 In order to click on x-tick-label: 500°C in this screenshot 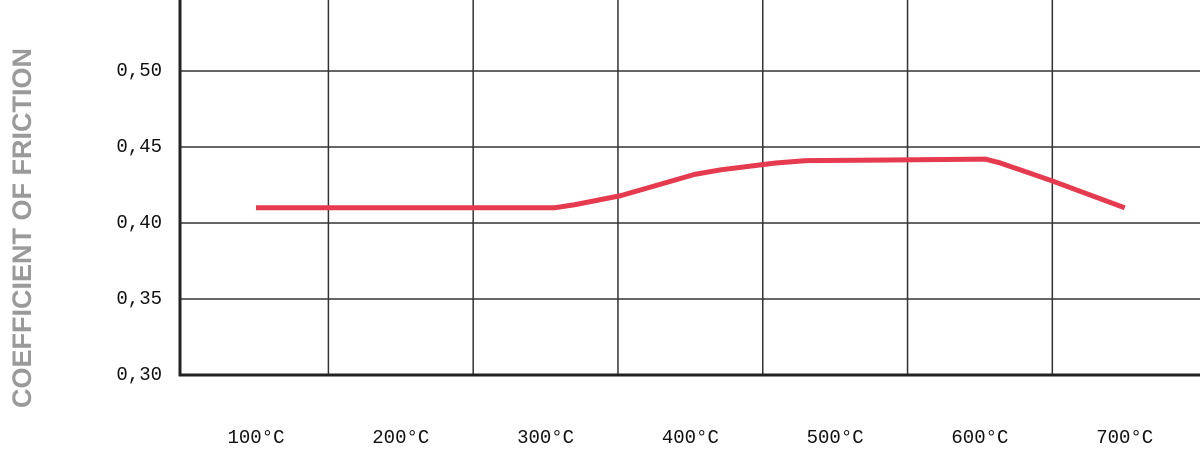, I will do `click(835, 438)`.